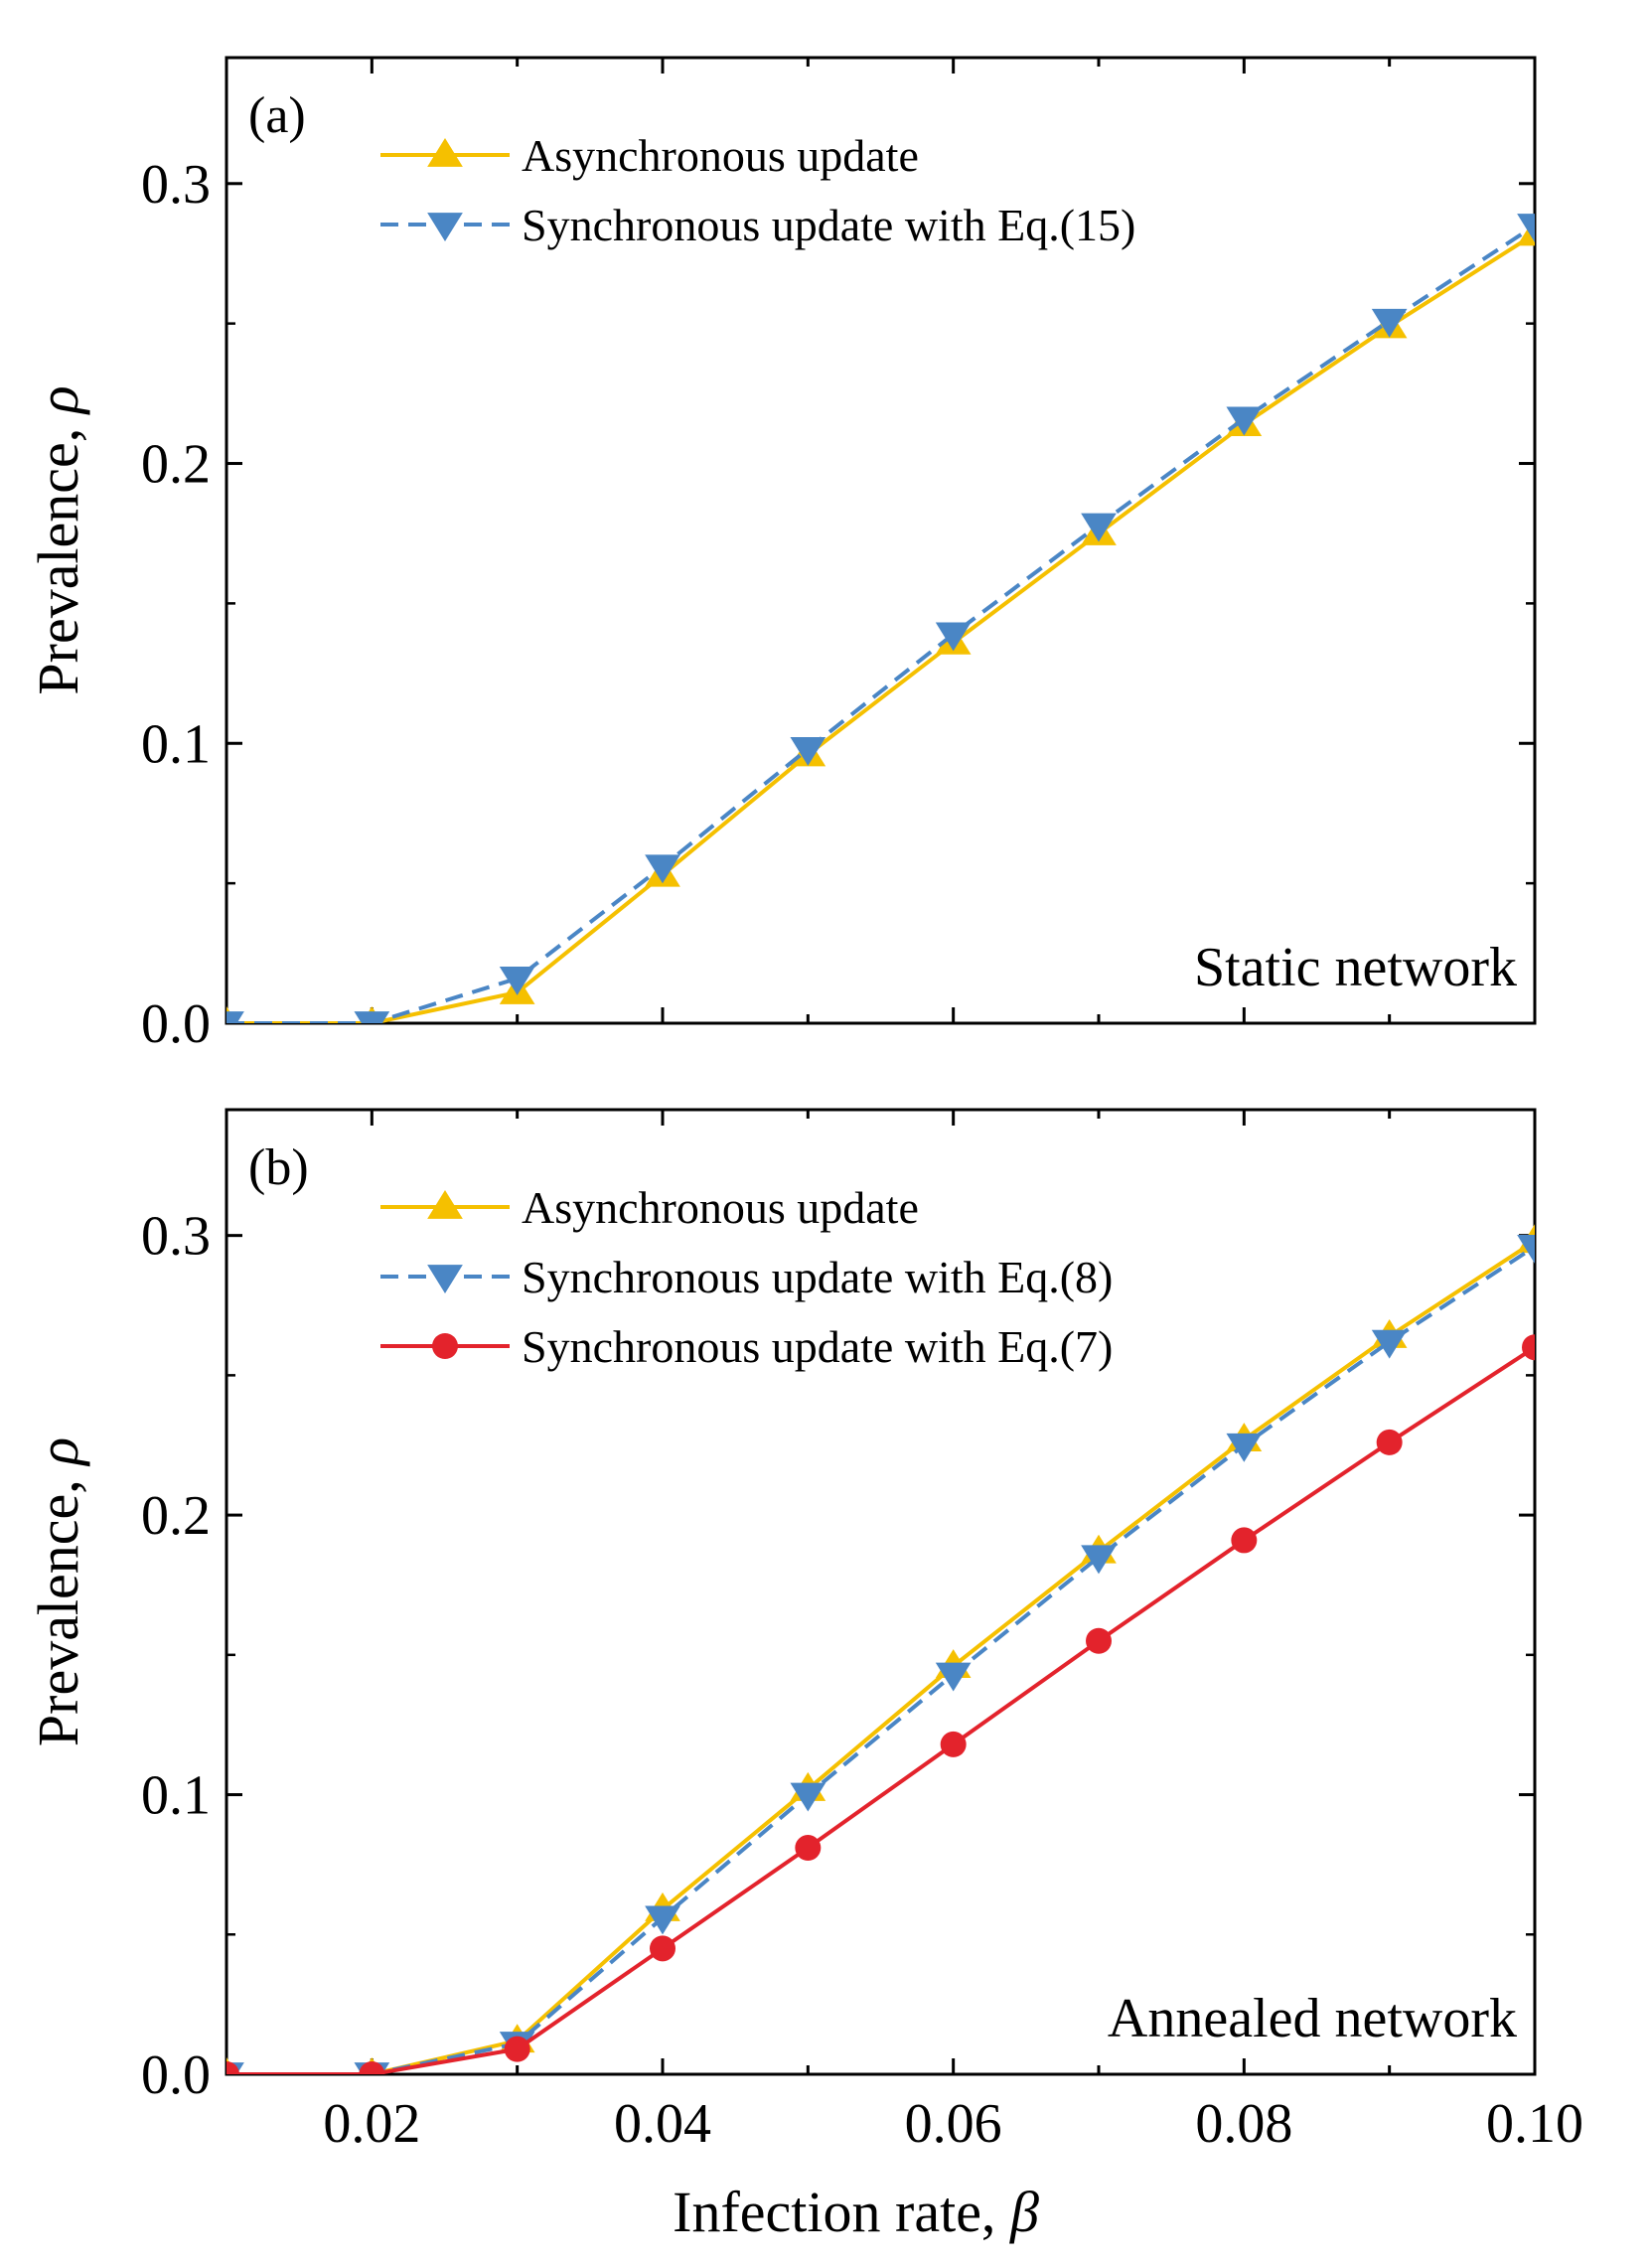  I want to click on x-axis-title: Infection rate, β, so click(856, 2212).